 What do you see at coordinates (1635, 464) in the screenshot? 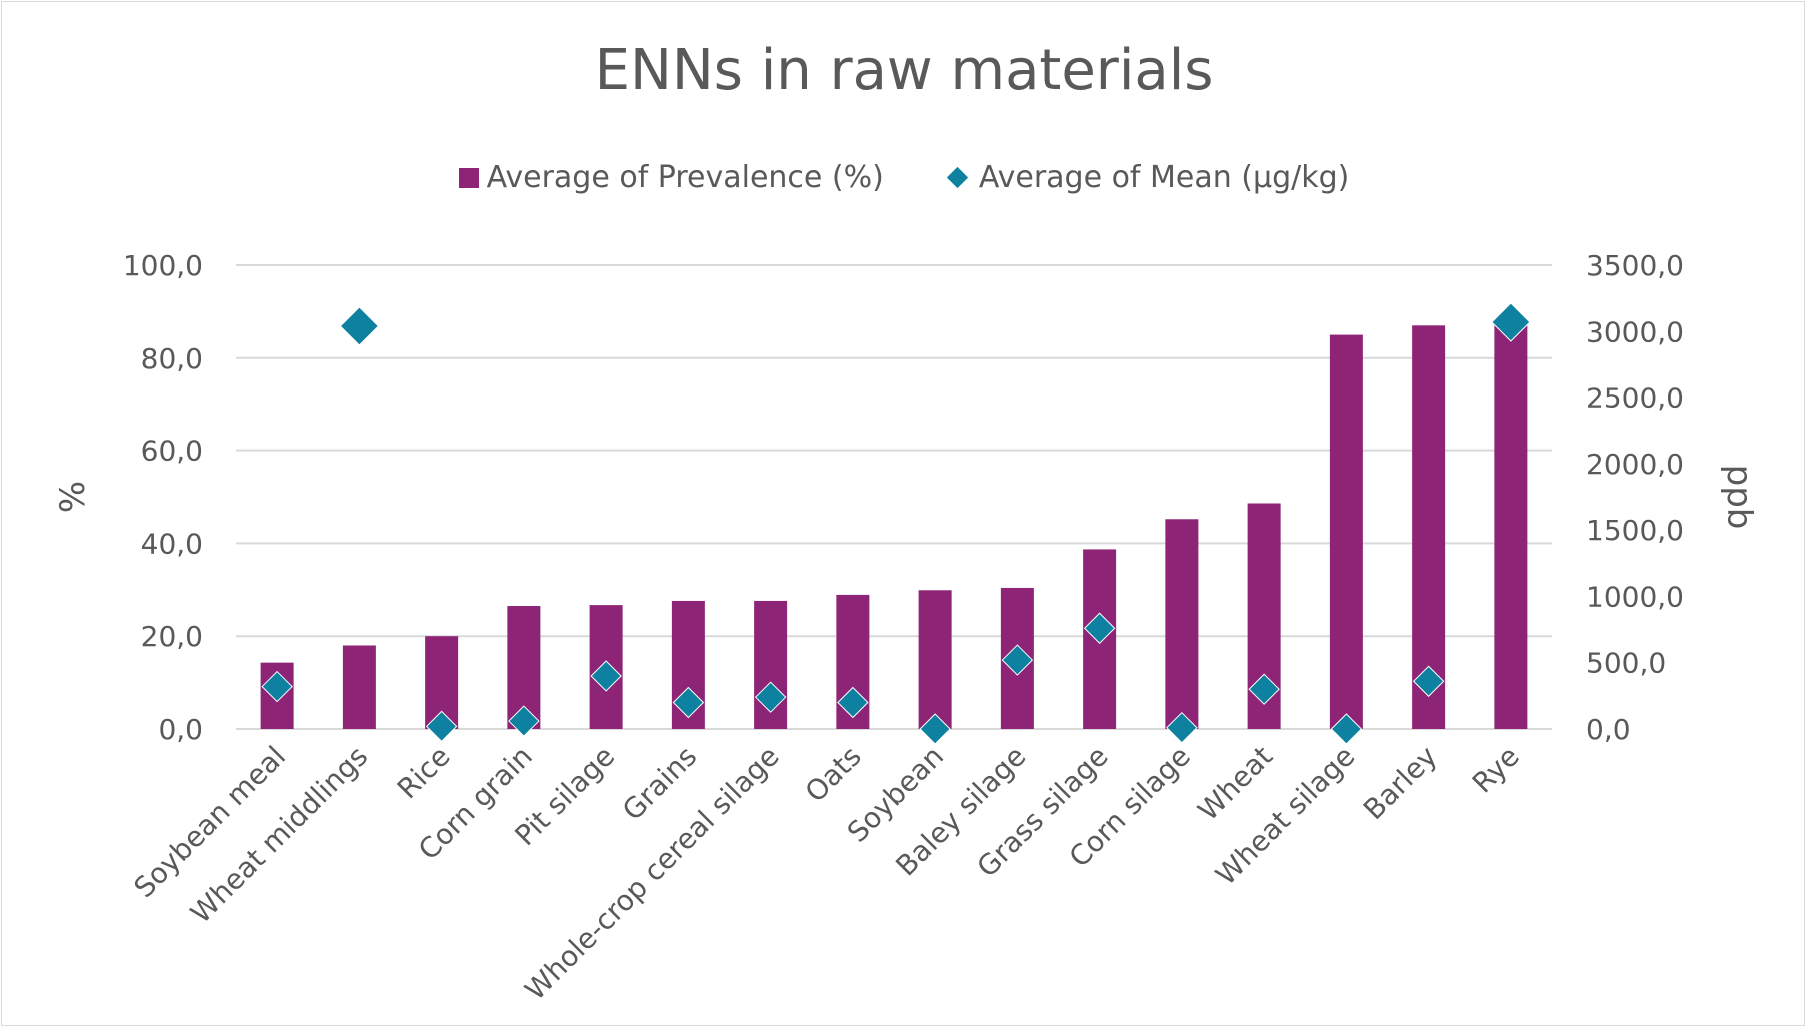
I see `y2-tick-label: 2000,0` at bounding box center [1635, 464].